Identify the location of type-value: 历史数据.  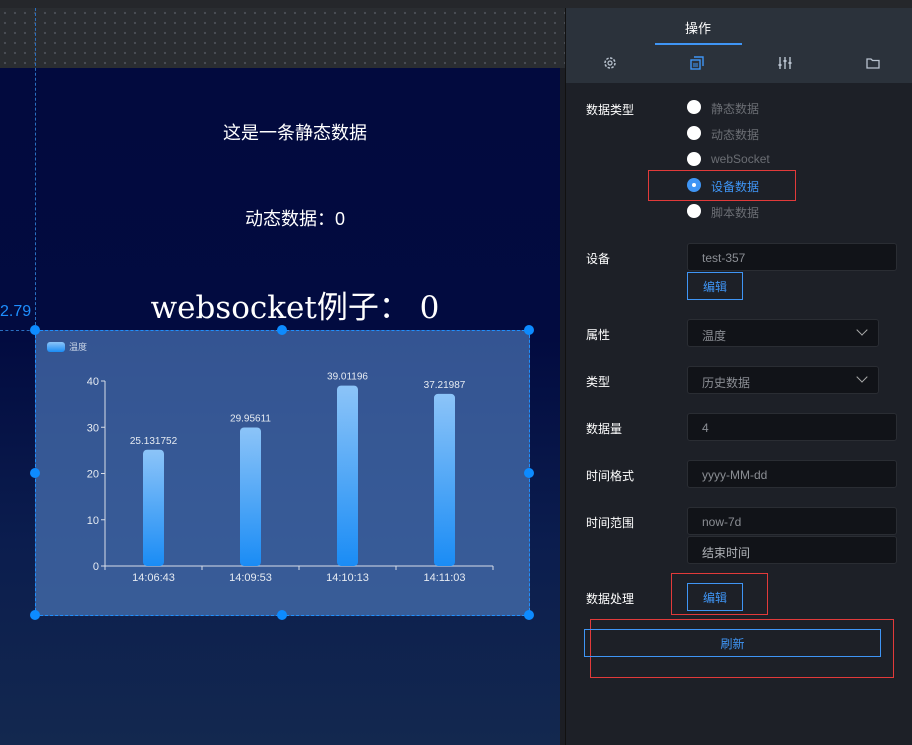
(726, 383).